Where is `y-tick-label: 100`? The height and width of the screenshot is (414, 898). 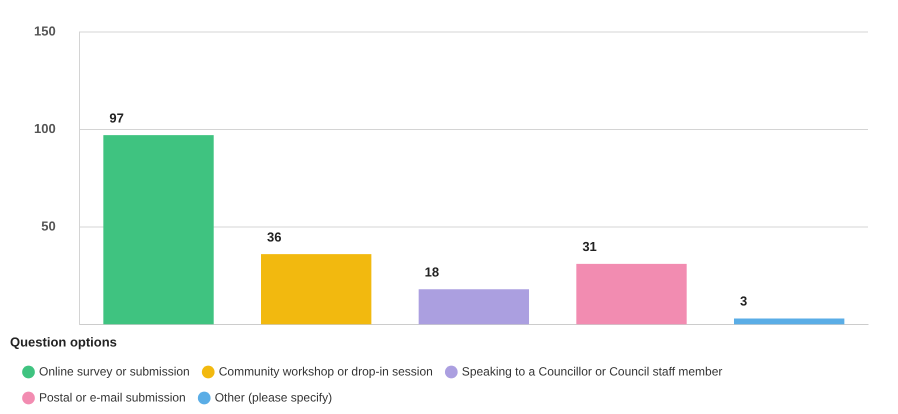
y-tick-label: 100 is located at coordinates (45, 128).